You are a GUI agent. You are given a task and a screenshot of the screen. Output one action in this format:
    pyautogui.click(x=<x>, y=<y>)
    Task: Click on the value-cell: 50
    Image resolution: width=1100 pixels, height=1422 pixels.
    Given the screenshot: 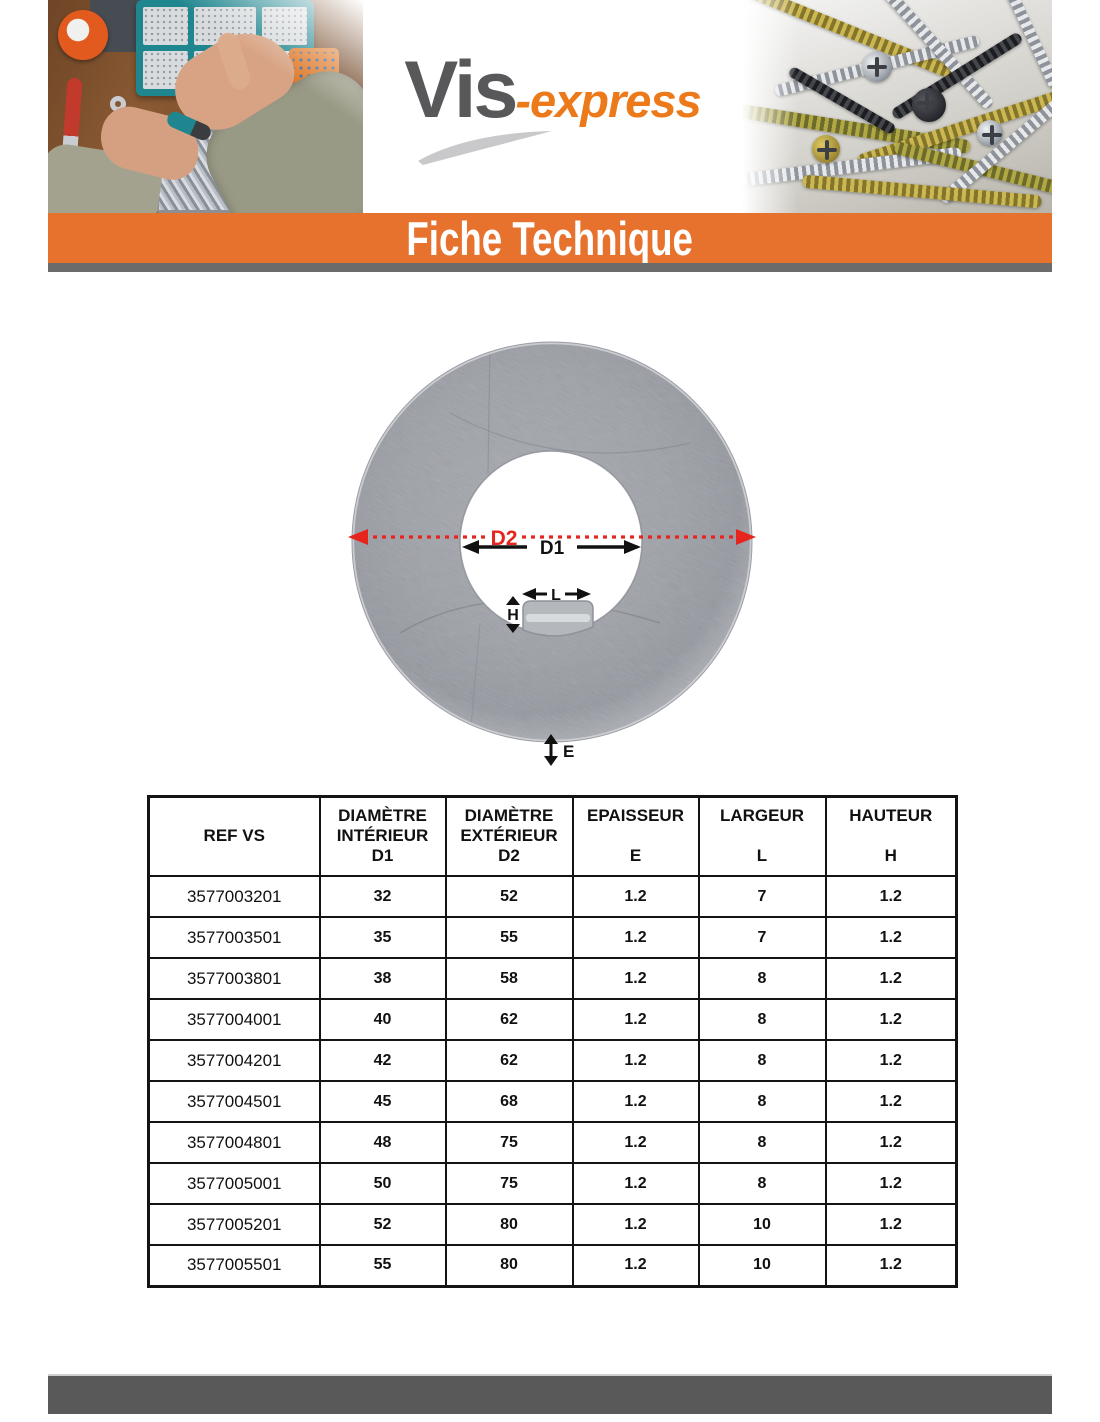 What is the action you would take?
    pyautogui.click(x=382, y=1184)
    